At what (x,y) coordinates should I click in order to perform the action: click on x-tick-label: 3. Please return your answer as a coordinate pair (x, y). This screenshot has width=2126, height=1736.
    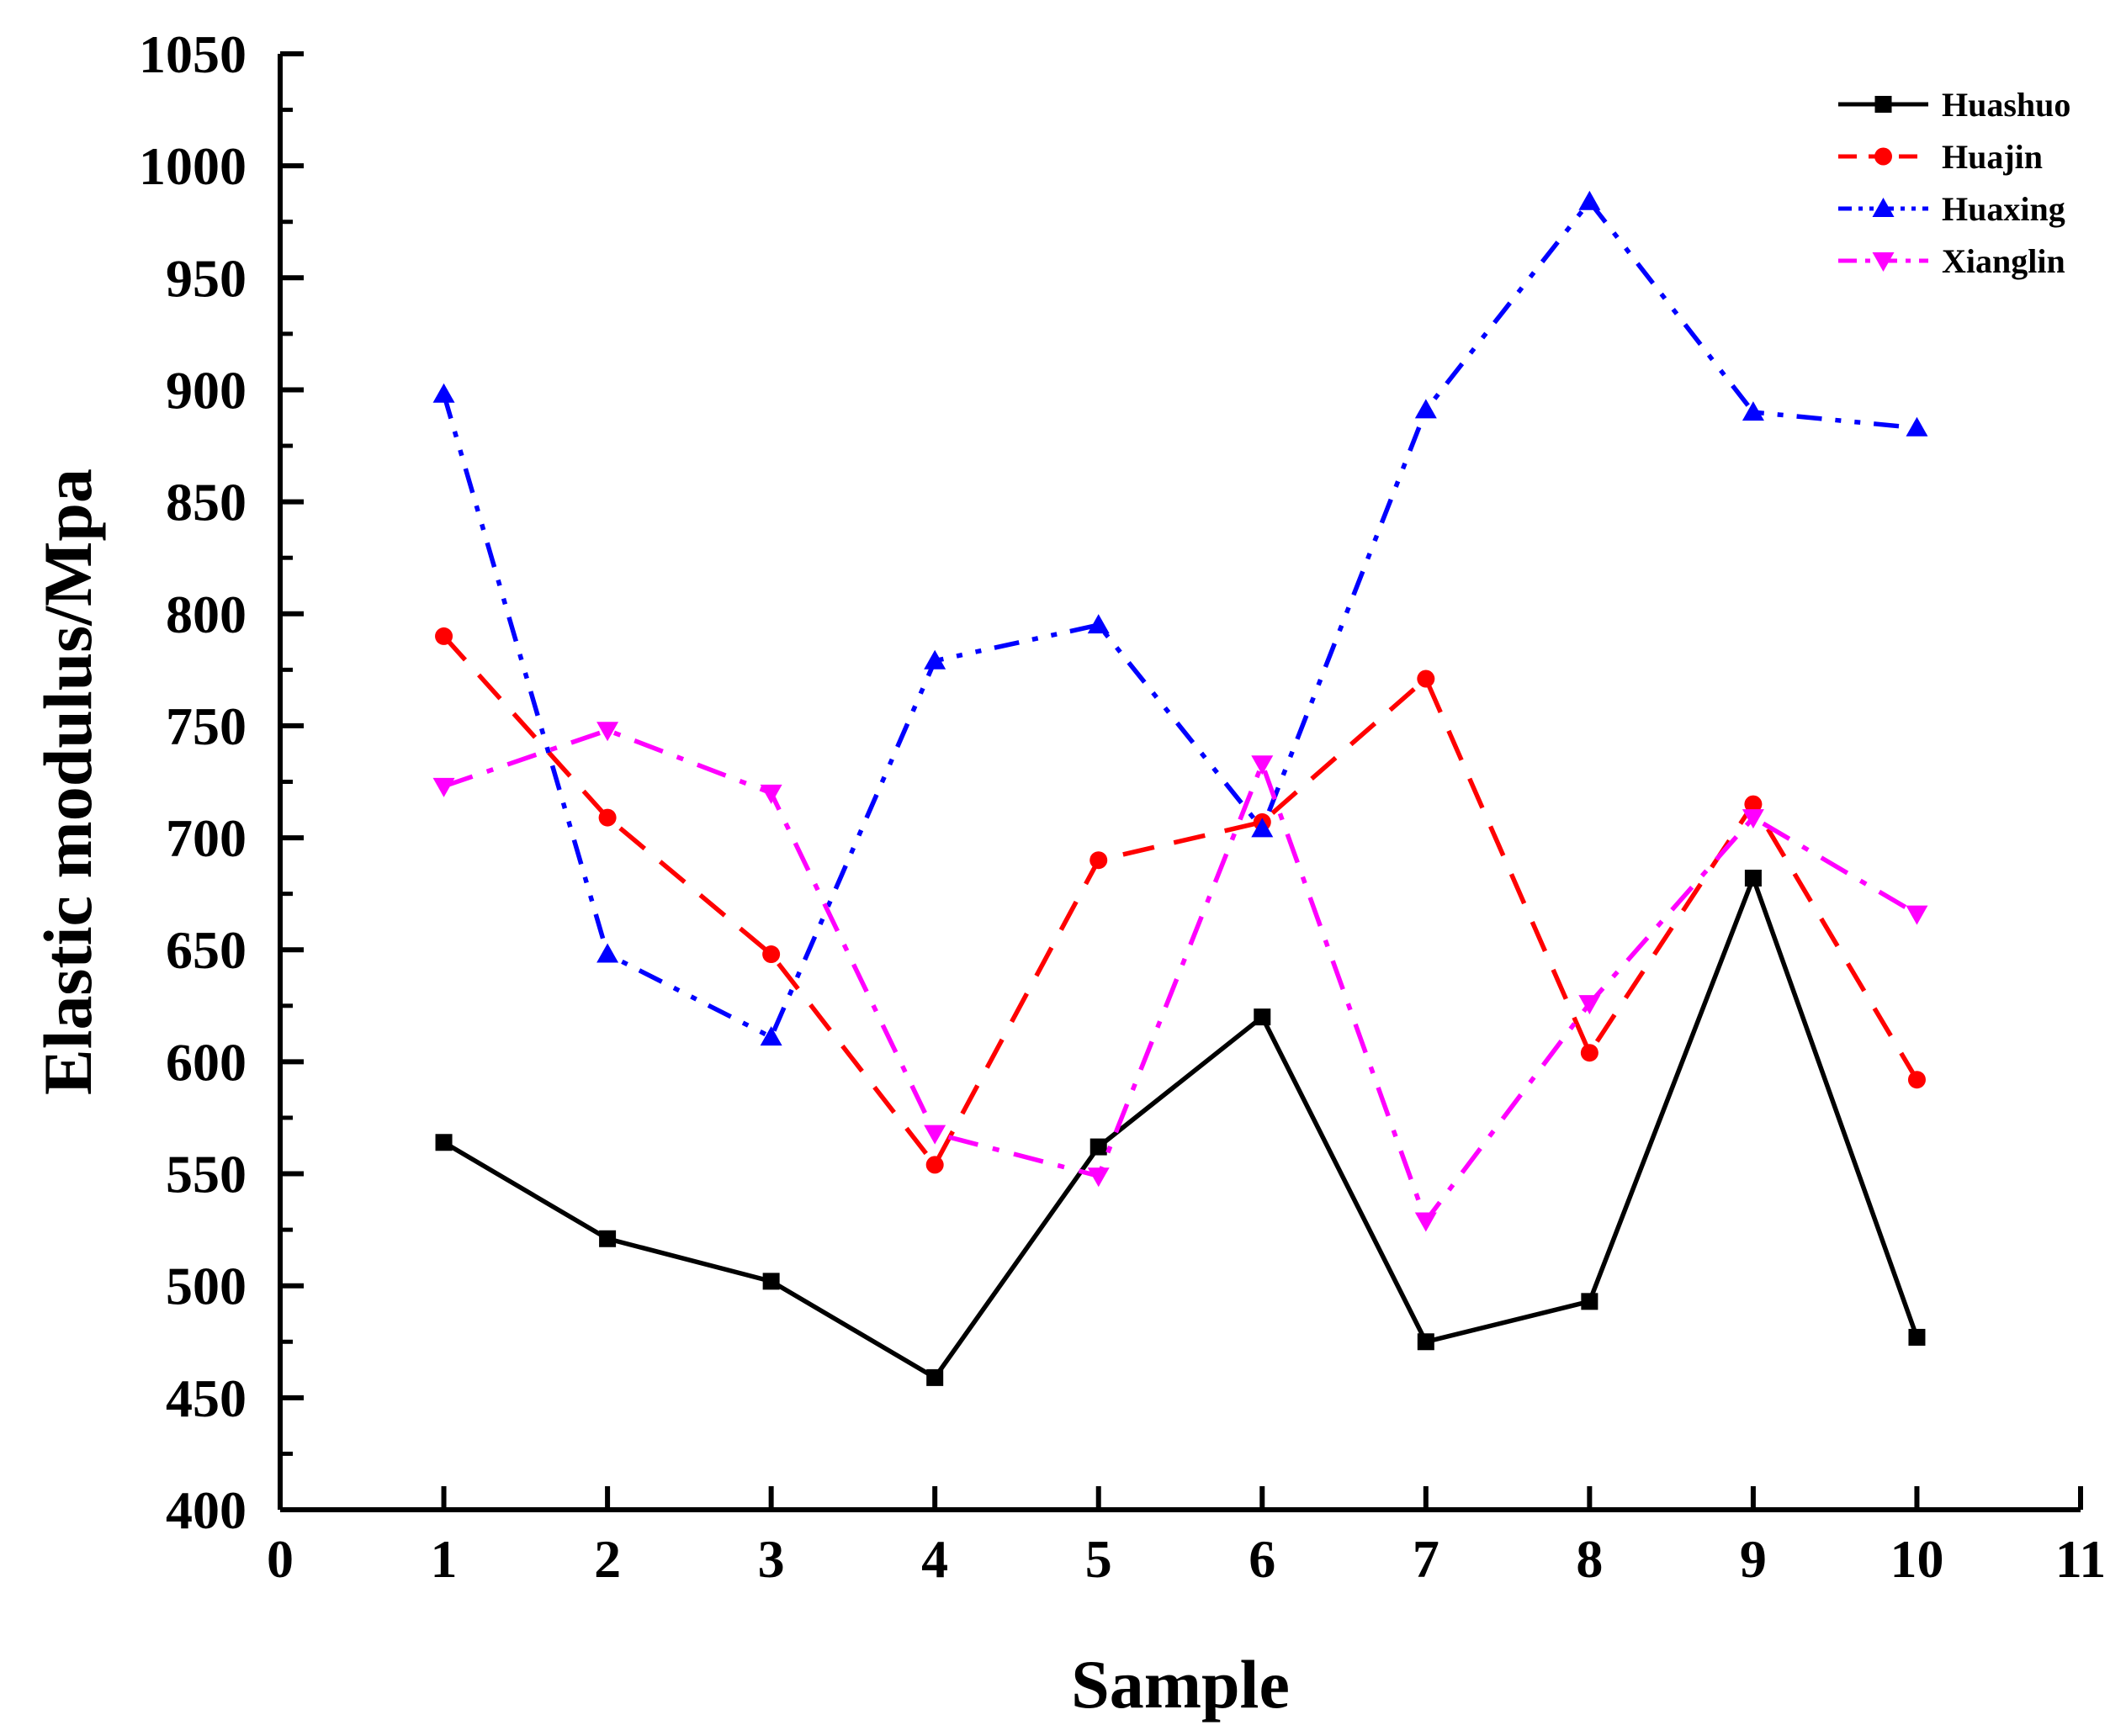
    Looking at the image, I should click on (771, 1559).